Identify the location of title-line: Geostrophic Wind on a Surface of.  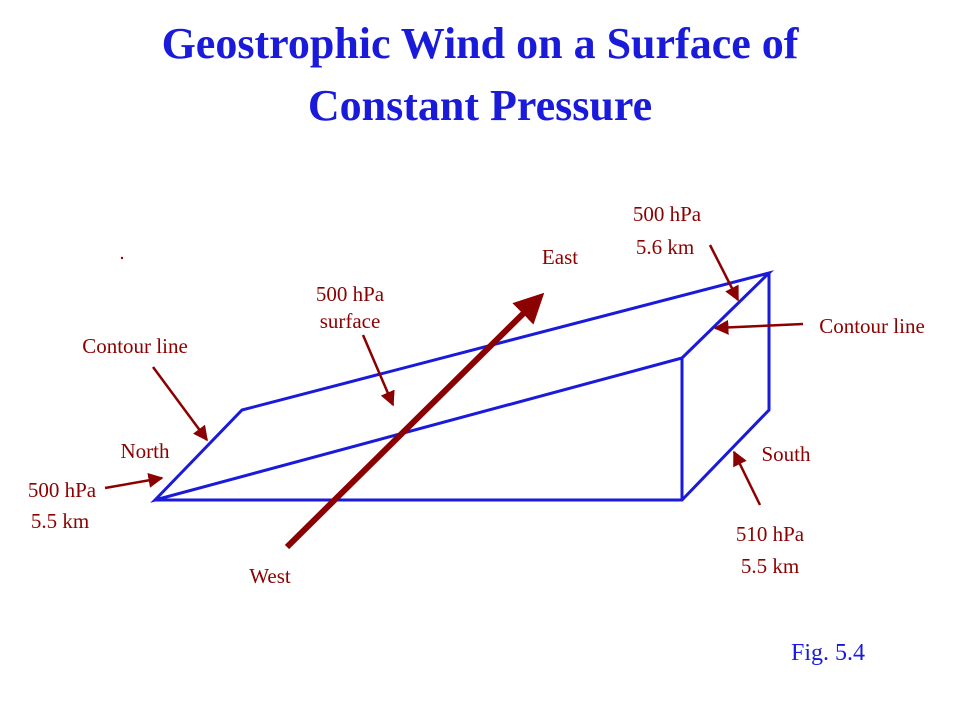
(481, 43).